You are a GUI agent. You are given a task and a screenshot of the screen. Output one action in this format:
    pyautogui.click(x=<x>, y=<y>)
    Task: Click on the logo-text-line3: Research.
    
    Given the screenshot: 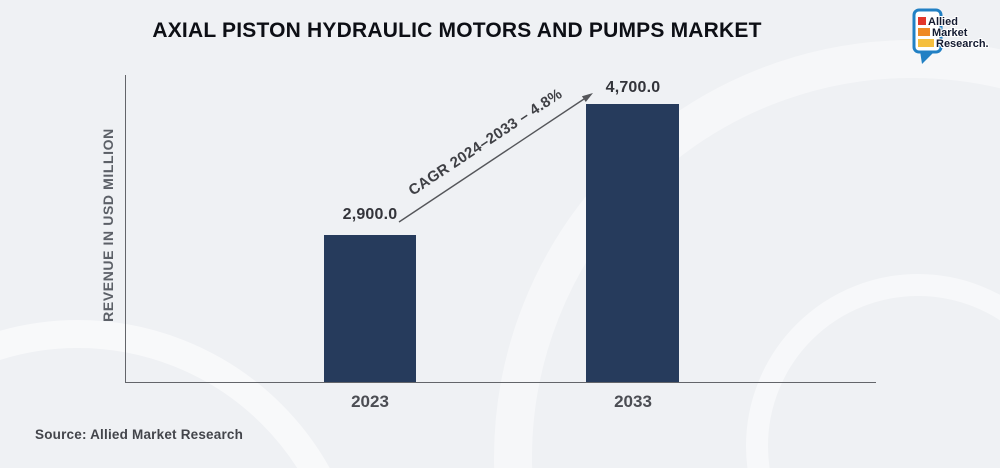 What is the action you would take?
    pyautogui.click(x=962, y=44)
    